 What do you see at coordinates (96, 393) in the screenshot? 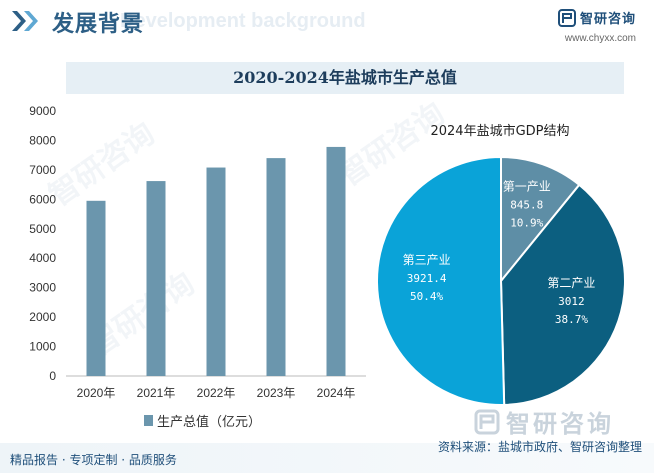
I see `x-tick-label: 2020年` at bounding box center [96, 393].